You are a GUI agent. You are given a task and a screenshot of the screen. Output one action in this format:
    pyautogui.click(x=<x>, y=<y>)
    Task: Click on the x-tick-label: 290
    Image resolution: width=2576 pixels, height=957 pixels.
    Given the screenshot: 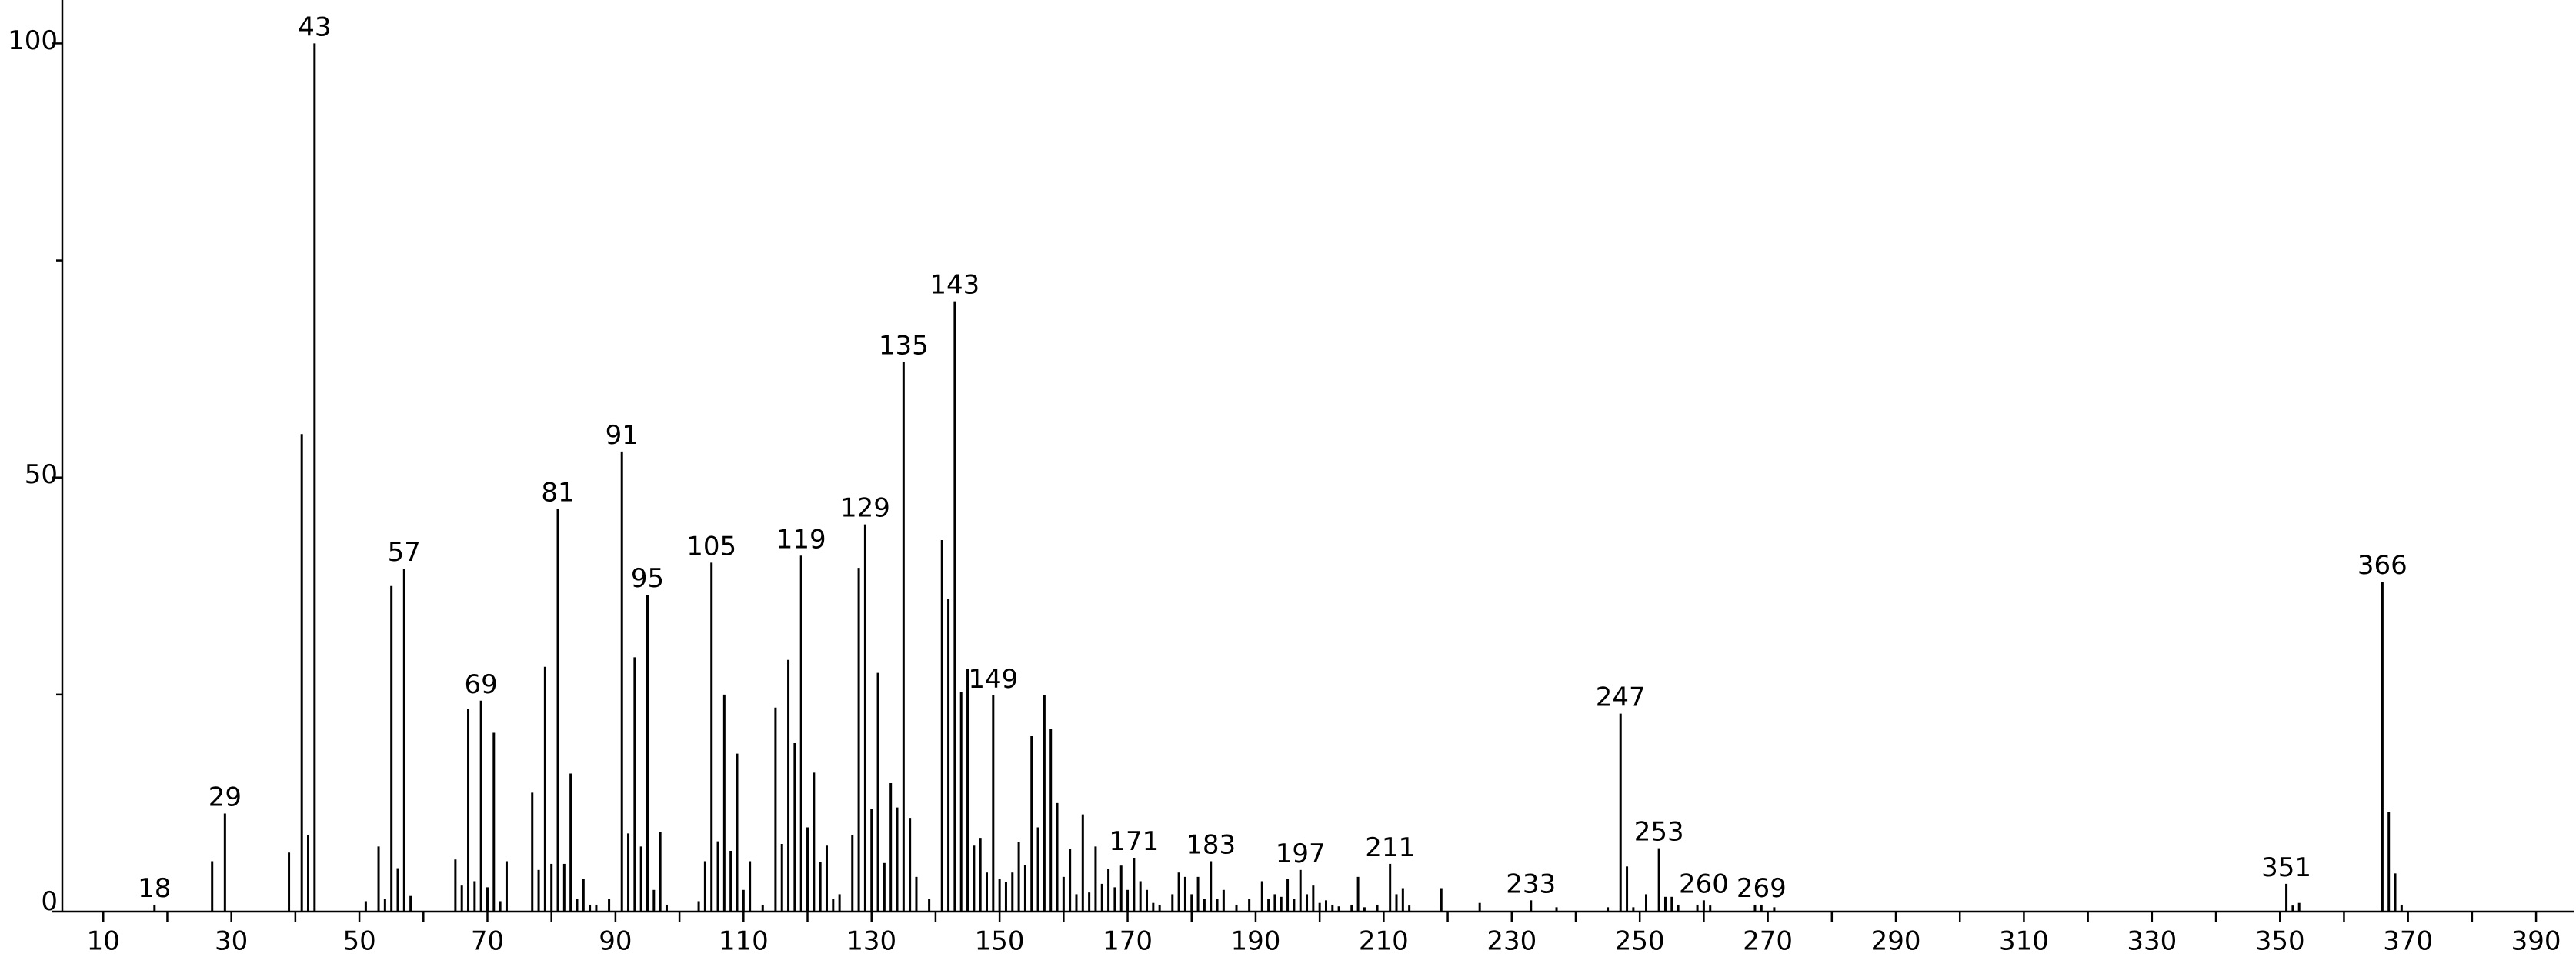 What is the action you would take?
    pyautogui.click(x=1896, y=941)
    